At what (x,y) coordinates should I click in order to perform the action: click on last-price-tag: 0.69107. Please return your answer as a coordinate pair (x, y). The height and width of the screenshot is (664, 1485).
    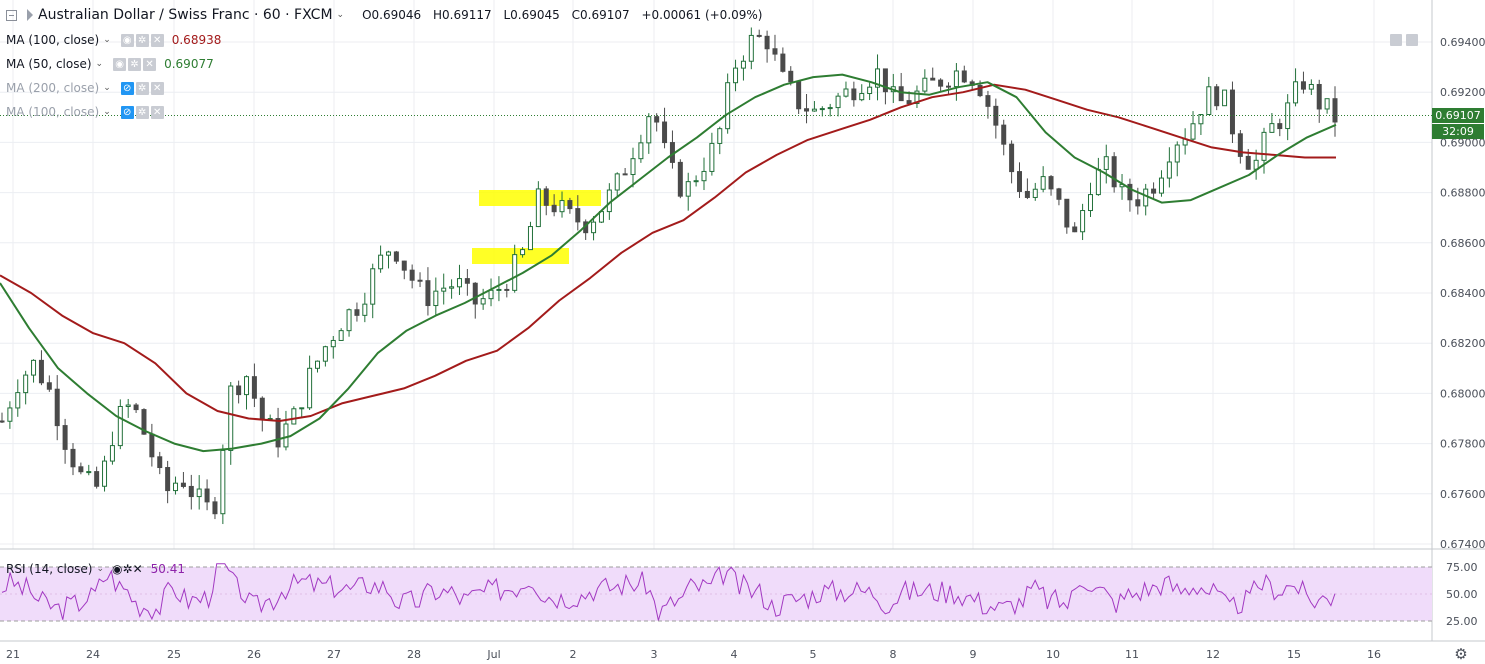
    Looking at the image, I should click on (1458, 115).